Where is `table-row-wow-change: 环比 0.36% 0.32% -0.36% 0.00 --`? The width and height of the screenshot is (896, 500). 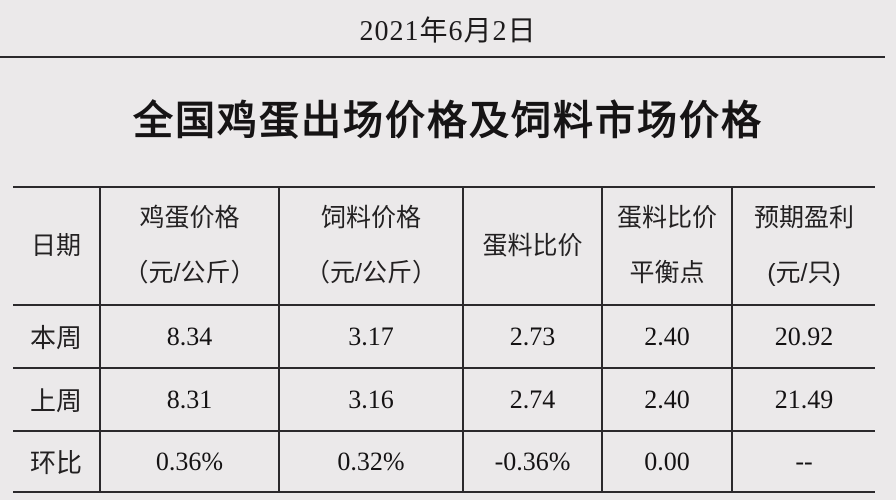 table-row-wow-change: 环比 0.36% 0.32% -0.36% 0.00 -- is located at coordinates (444, 462).